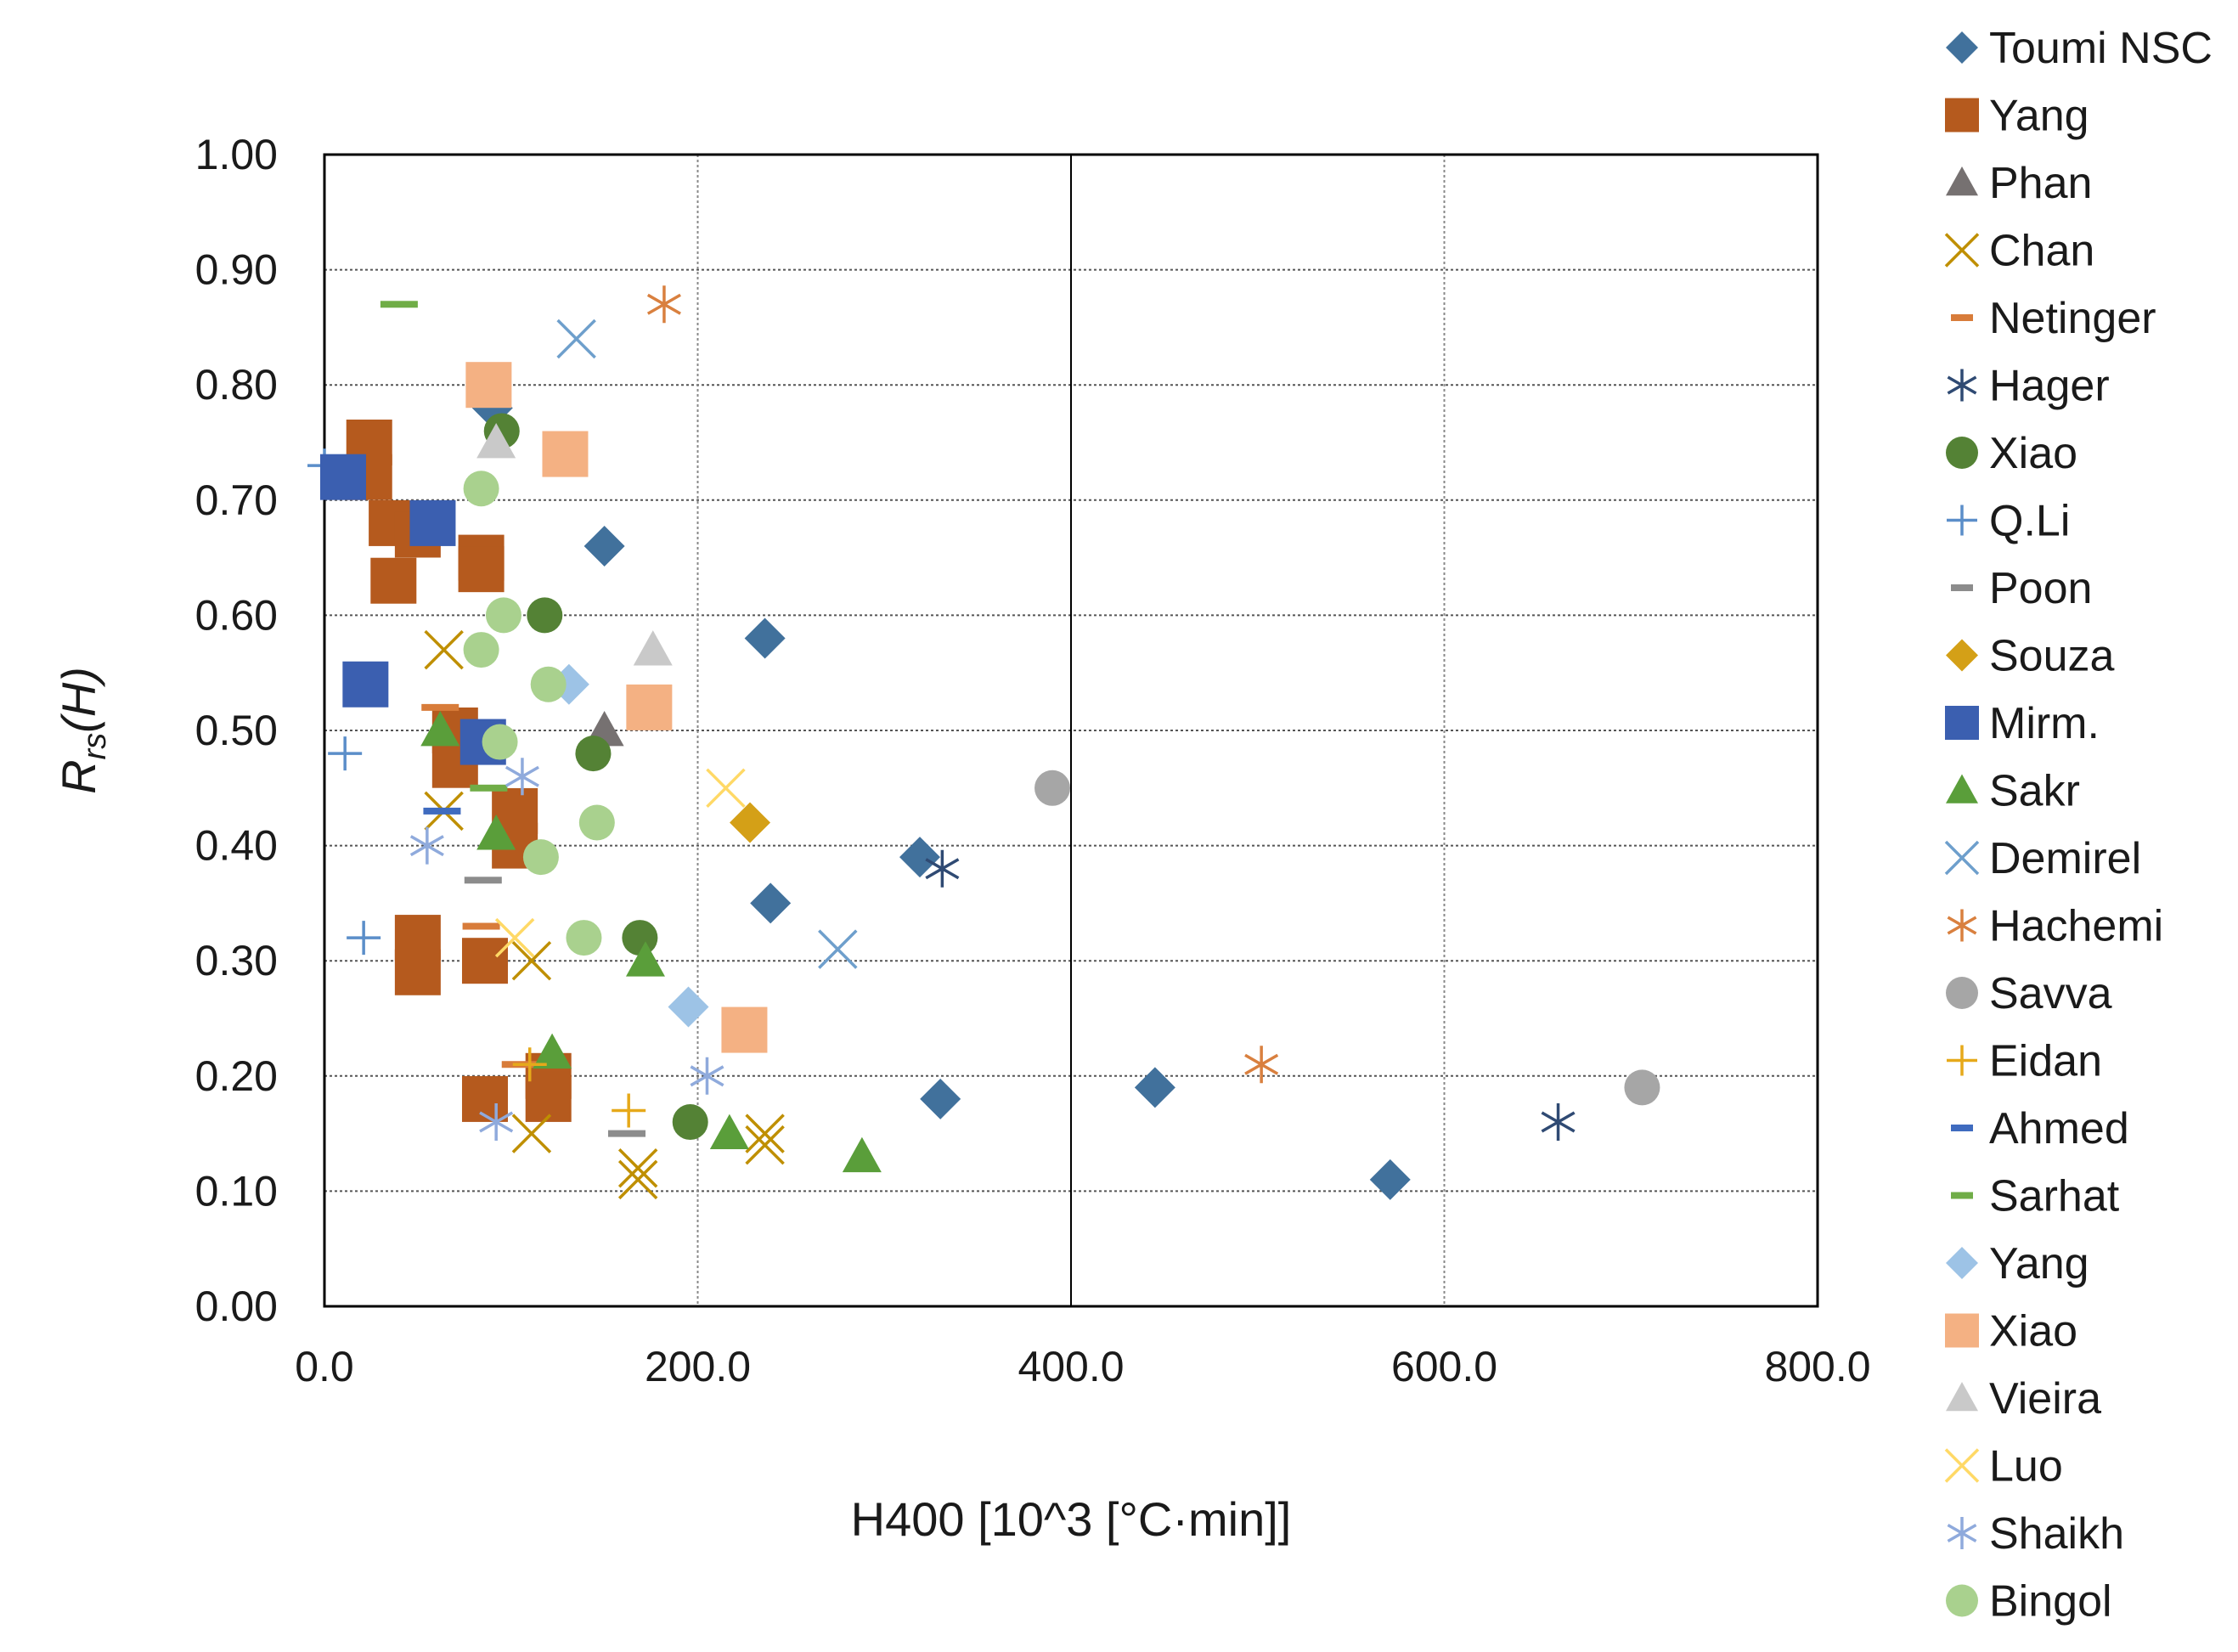  Describe the element at coordinates (2041, 183) in the screenshot. I see `legend-label: Phan` at that location.